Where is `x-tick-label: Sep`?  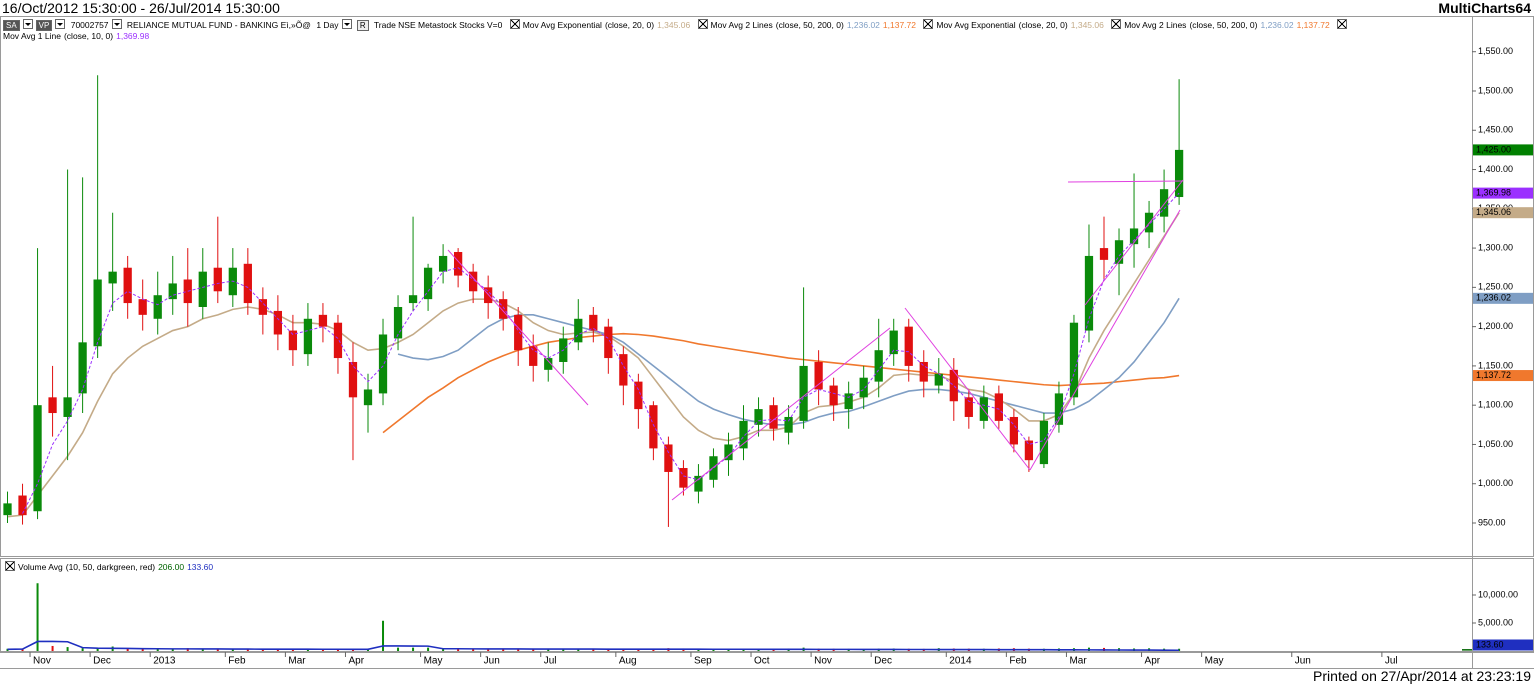 x-tick-label: Sep is located at coordinates (703, 661).